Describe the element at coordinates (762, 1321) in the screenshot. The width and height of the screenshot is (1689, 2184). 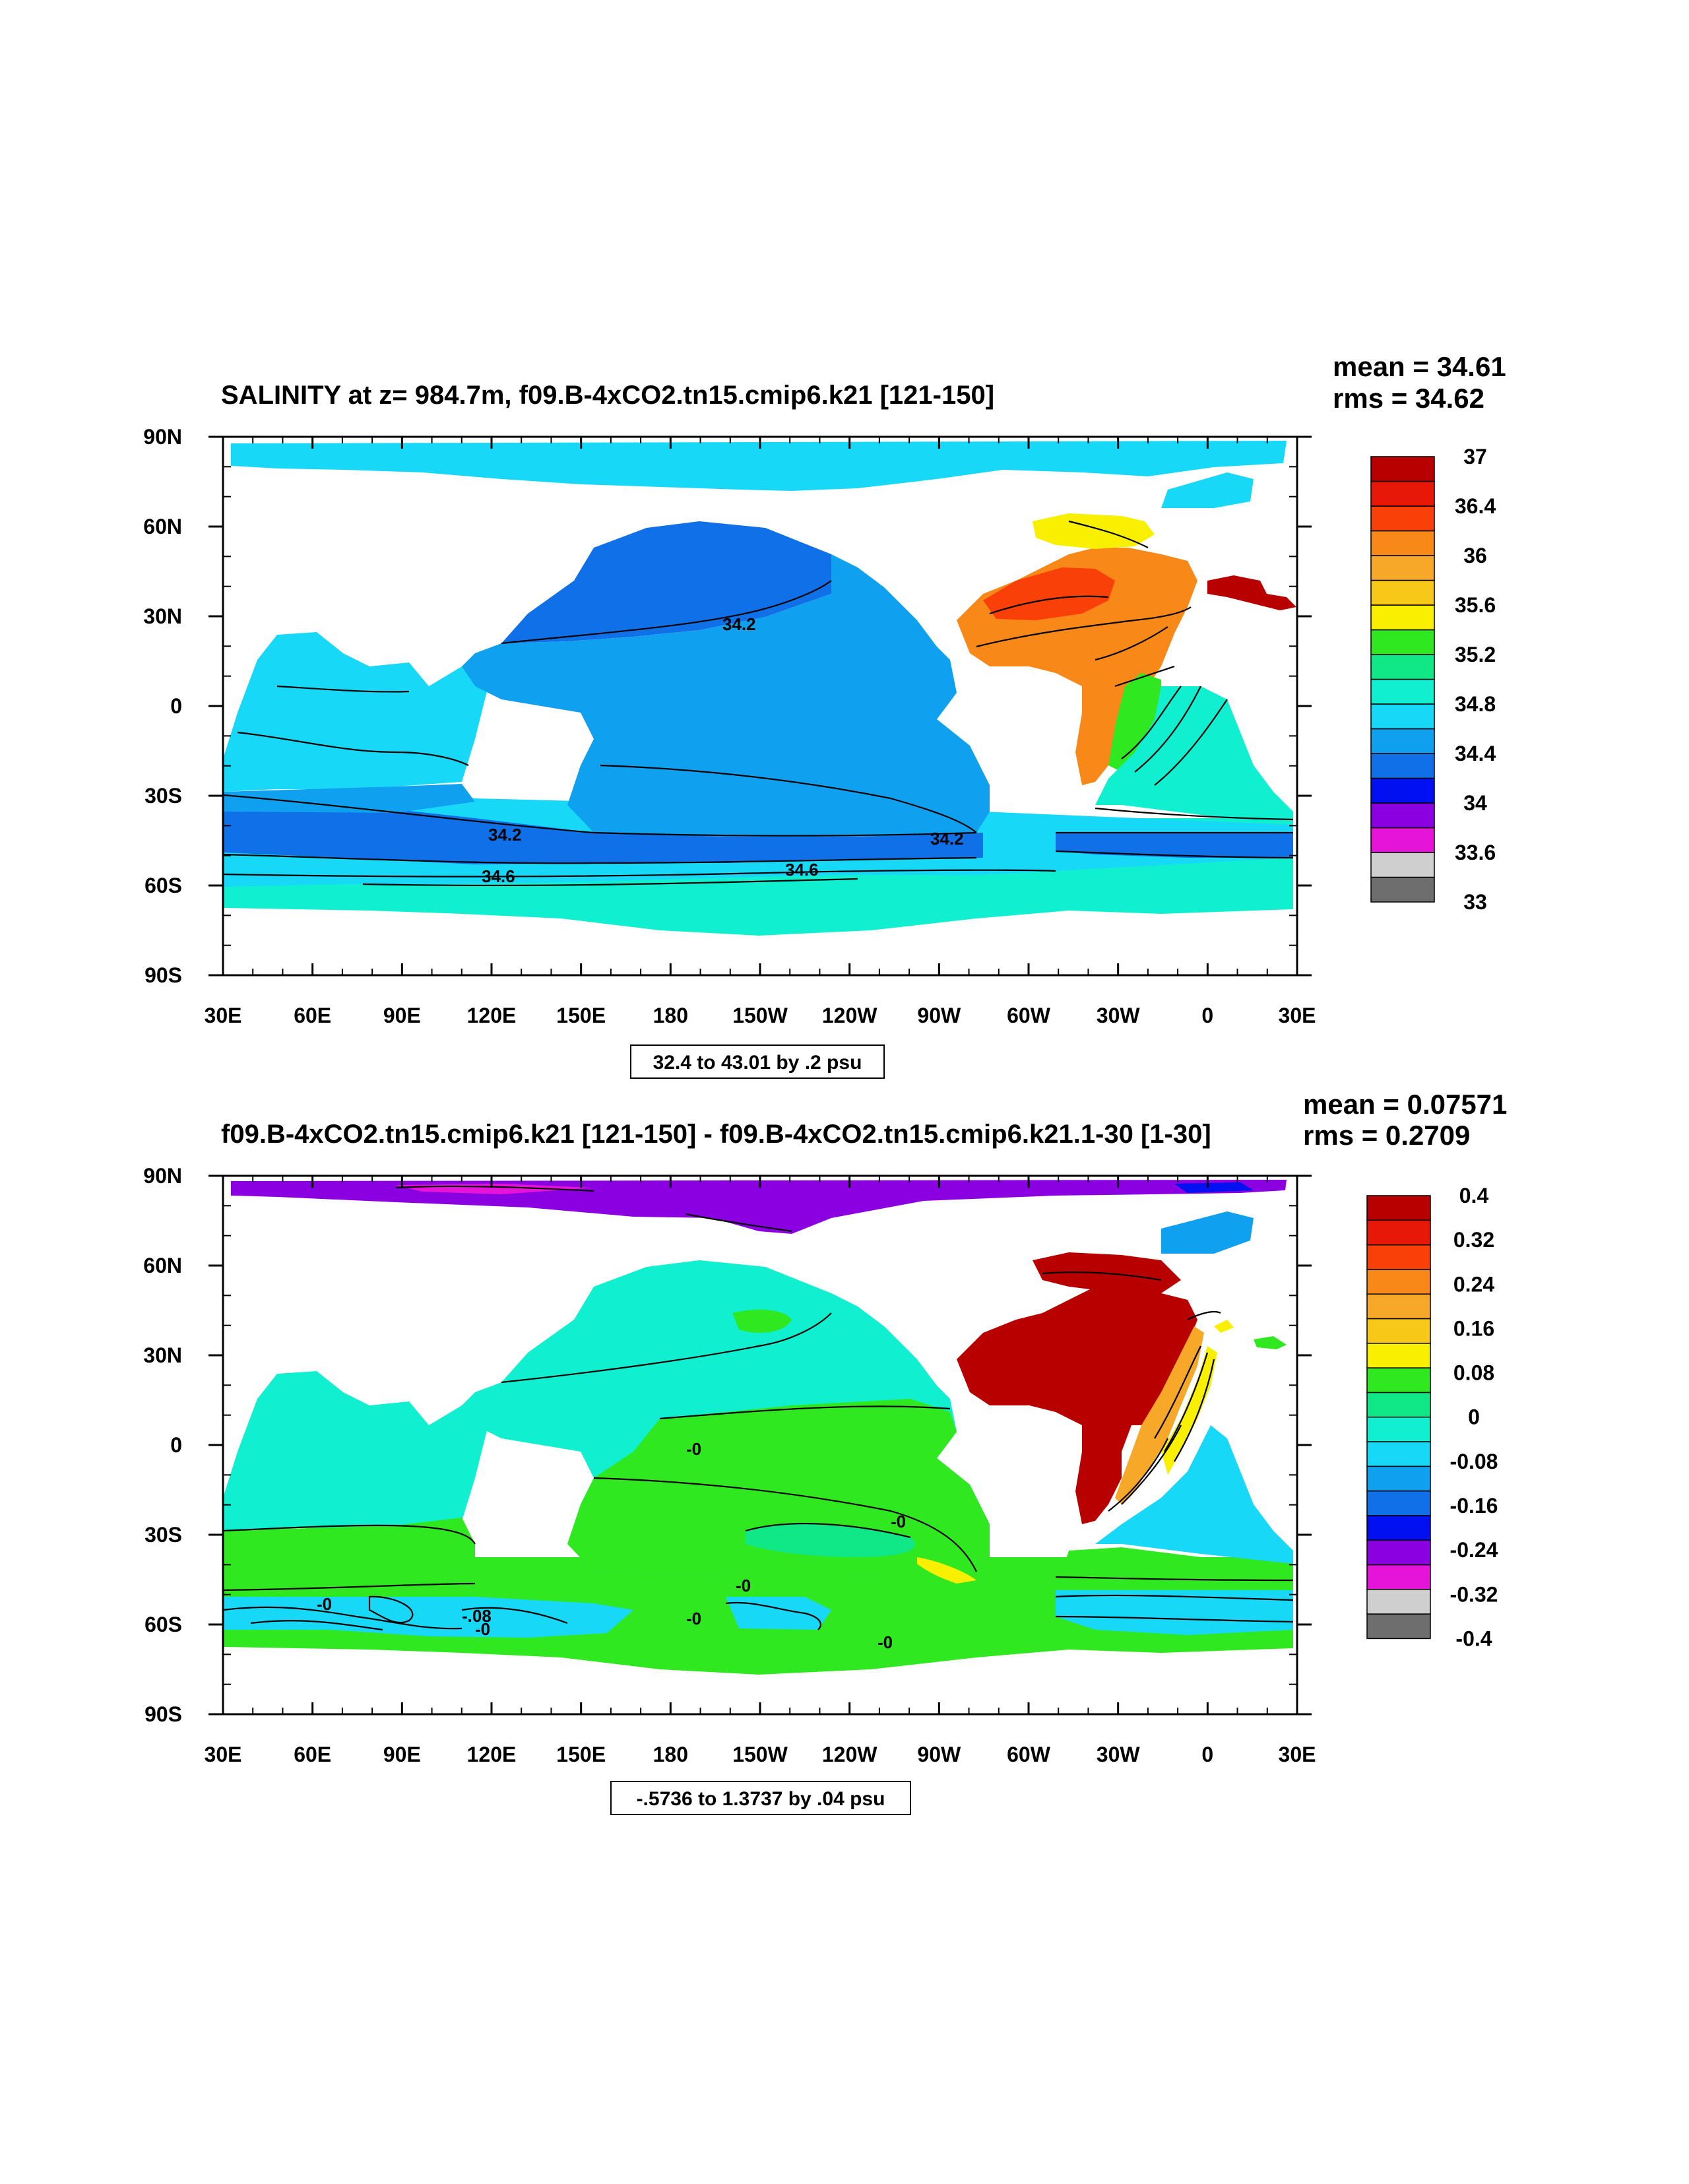
I see `north-pacific-green` at that location.